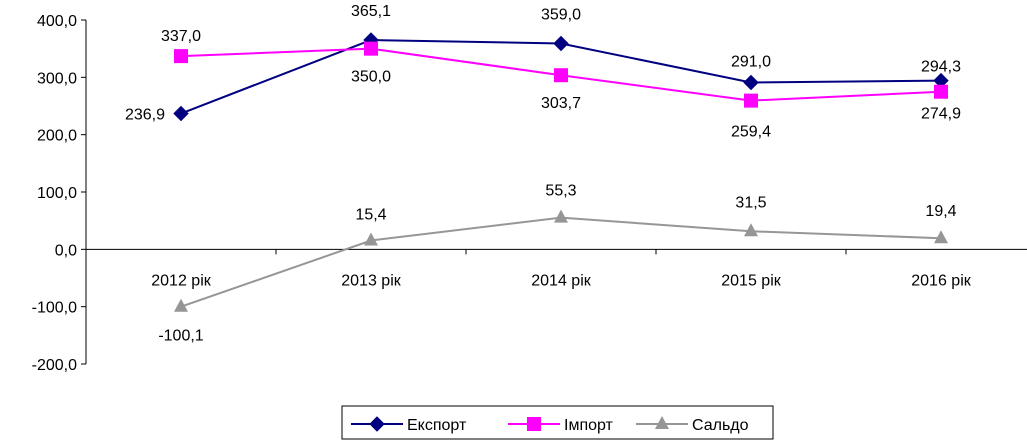 Image resolution: width=1027 pixels, height=445 pixels. Describe the element at coordinates (371, 280) in the screenshot. I see `x-tick-label: 2013 рік` at that location.